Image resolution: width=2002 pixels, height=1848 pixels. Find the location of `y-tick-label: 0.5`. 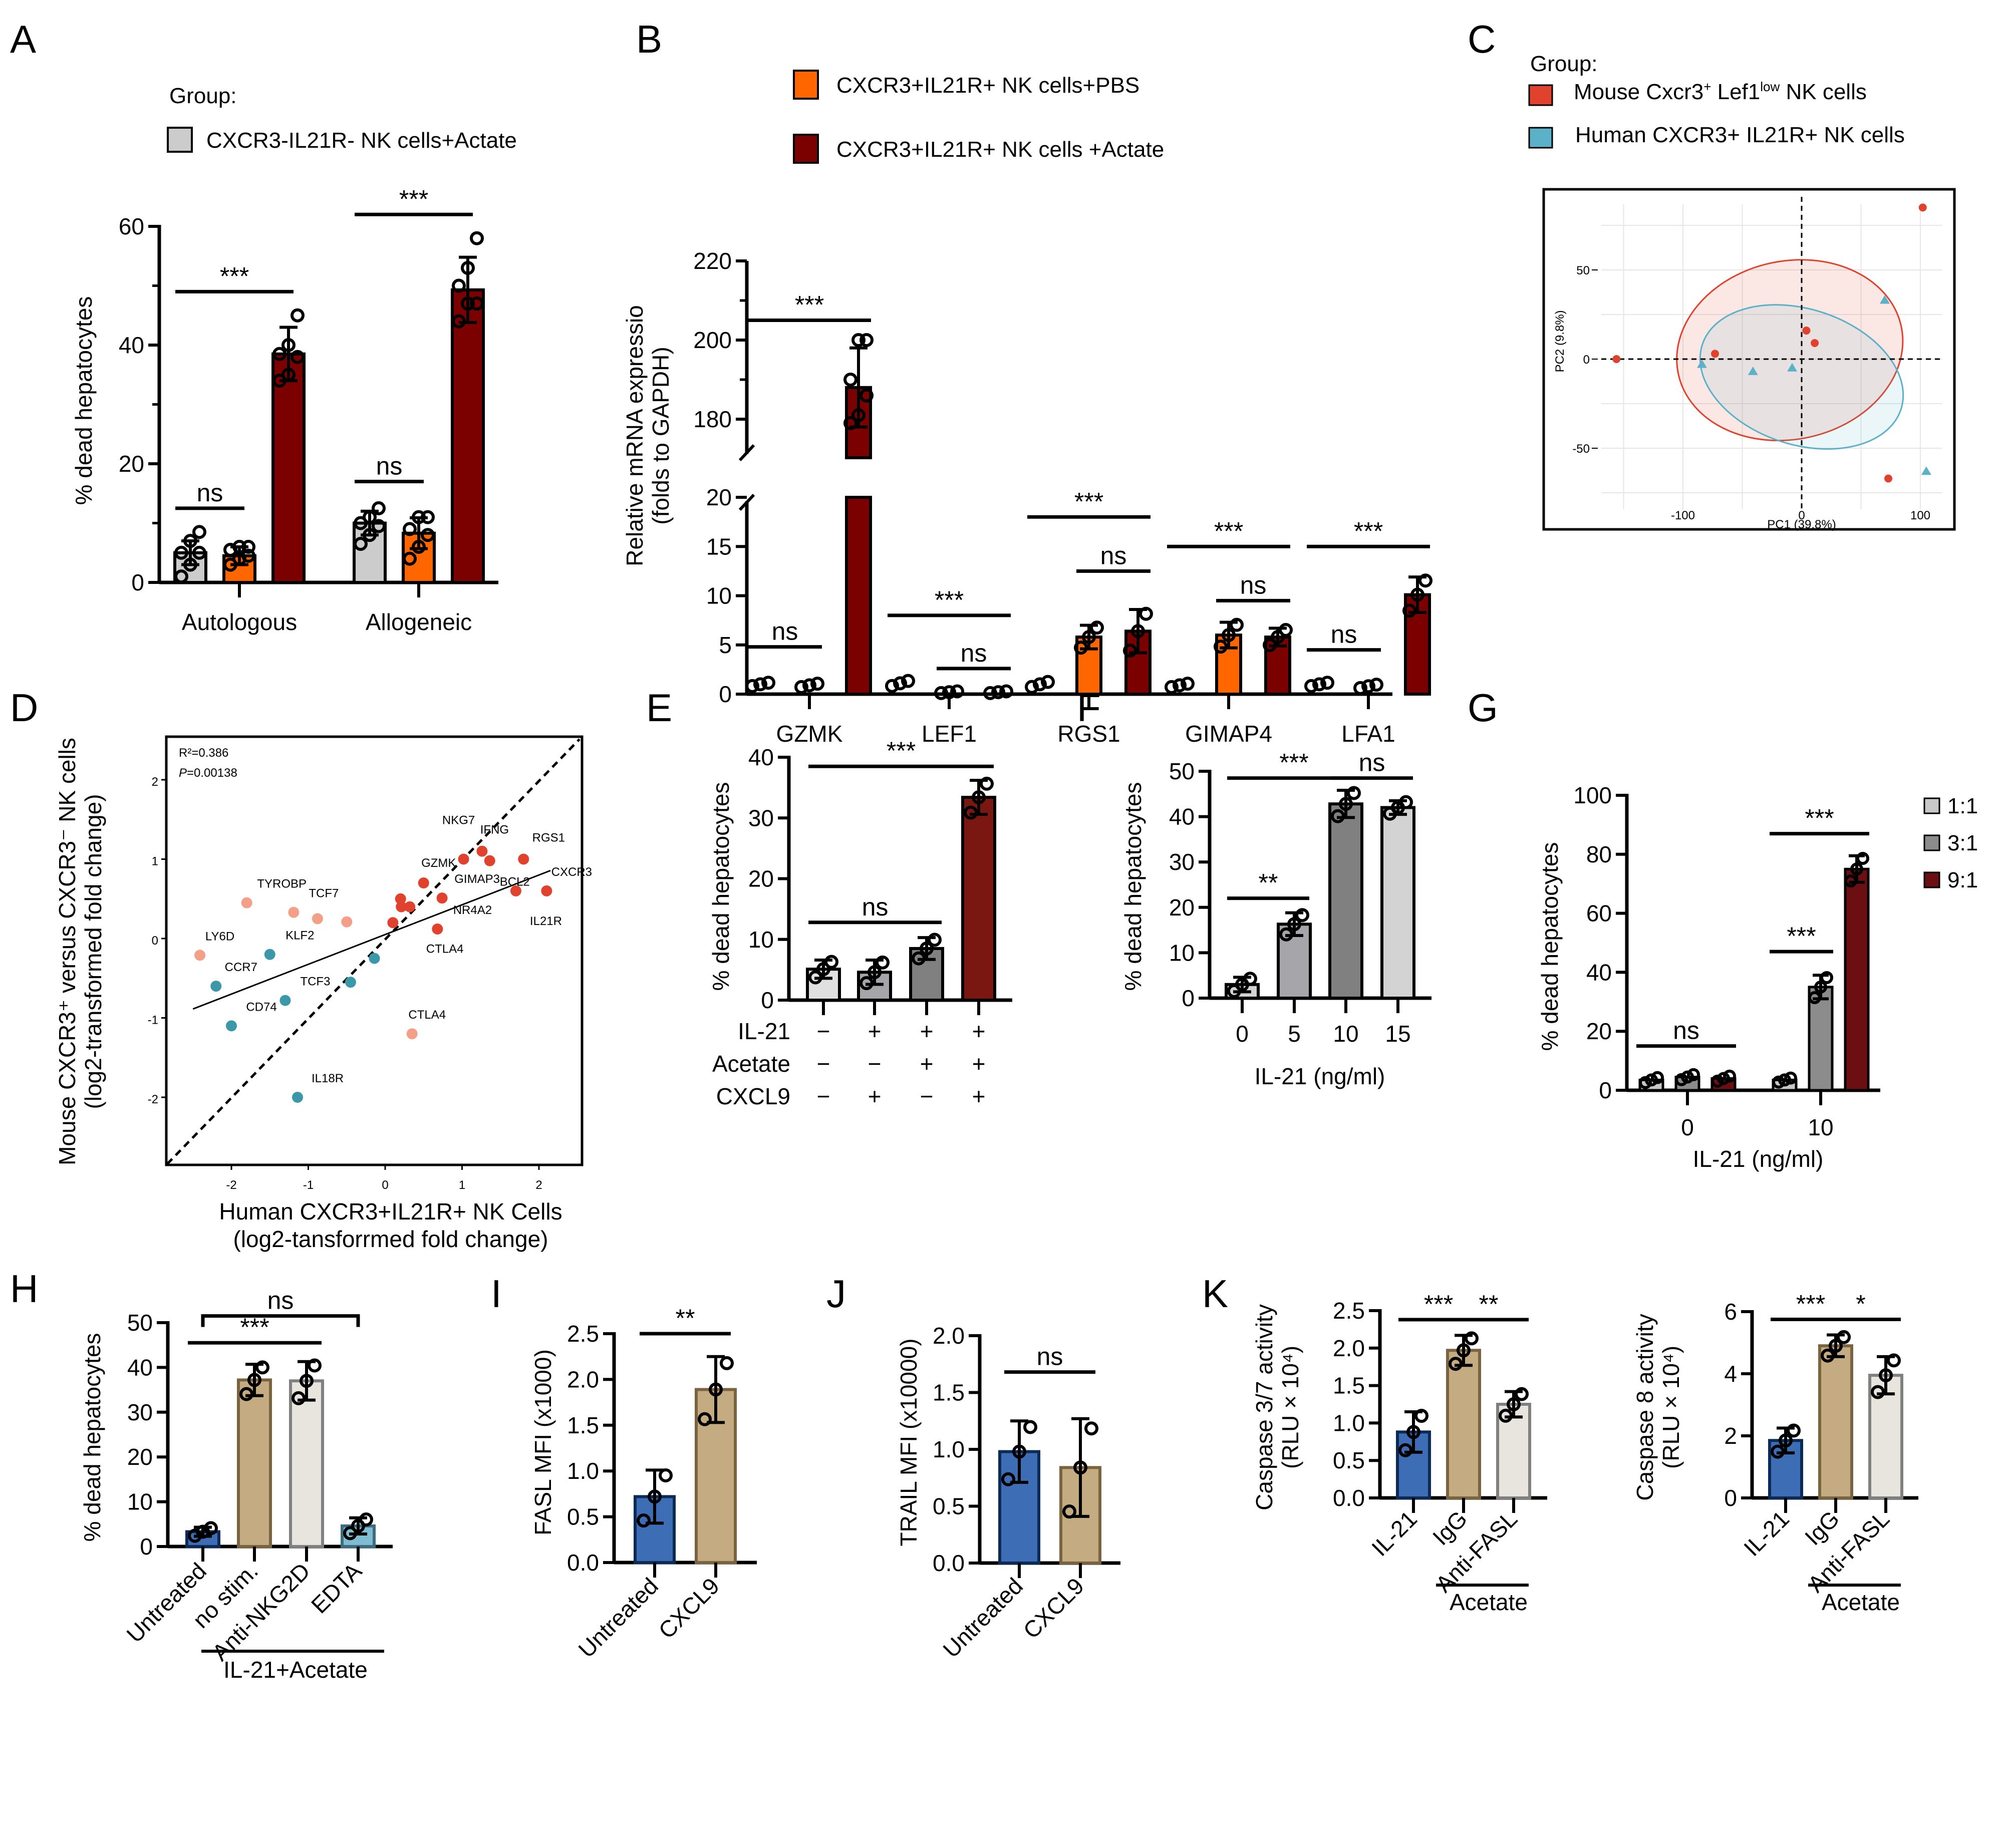

y-tick-label: 0.5 is located at coordinates (1349, 1460).